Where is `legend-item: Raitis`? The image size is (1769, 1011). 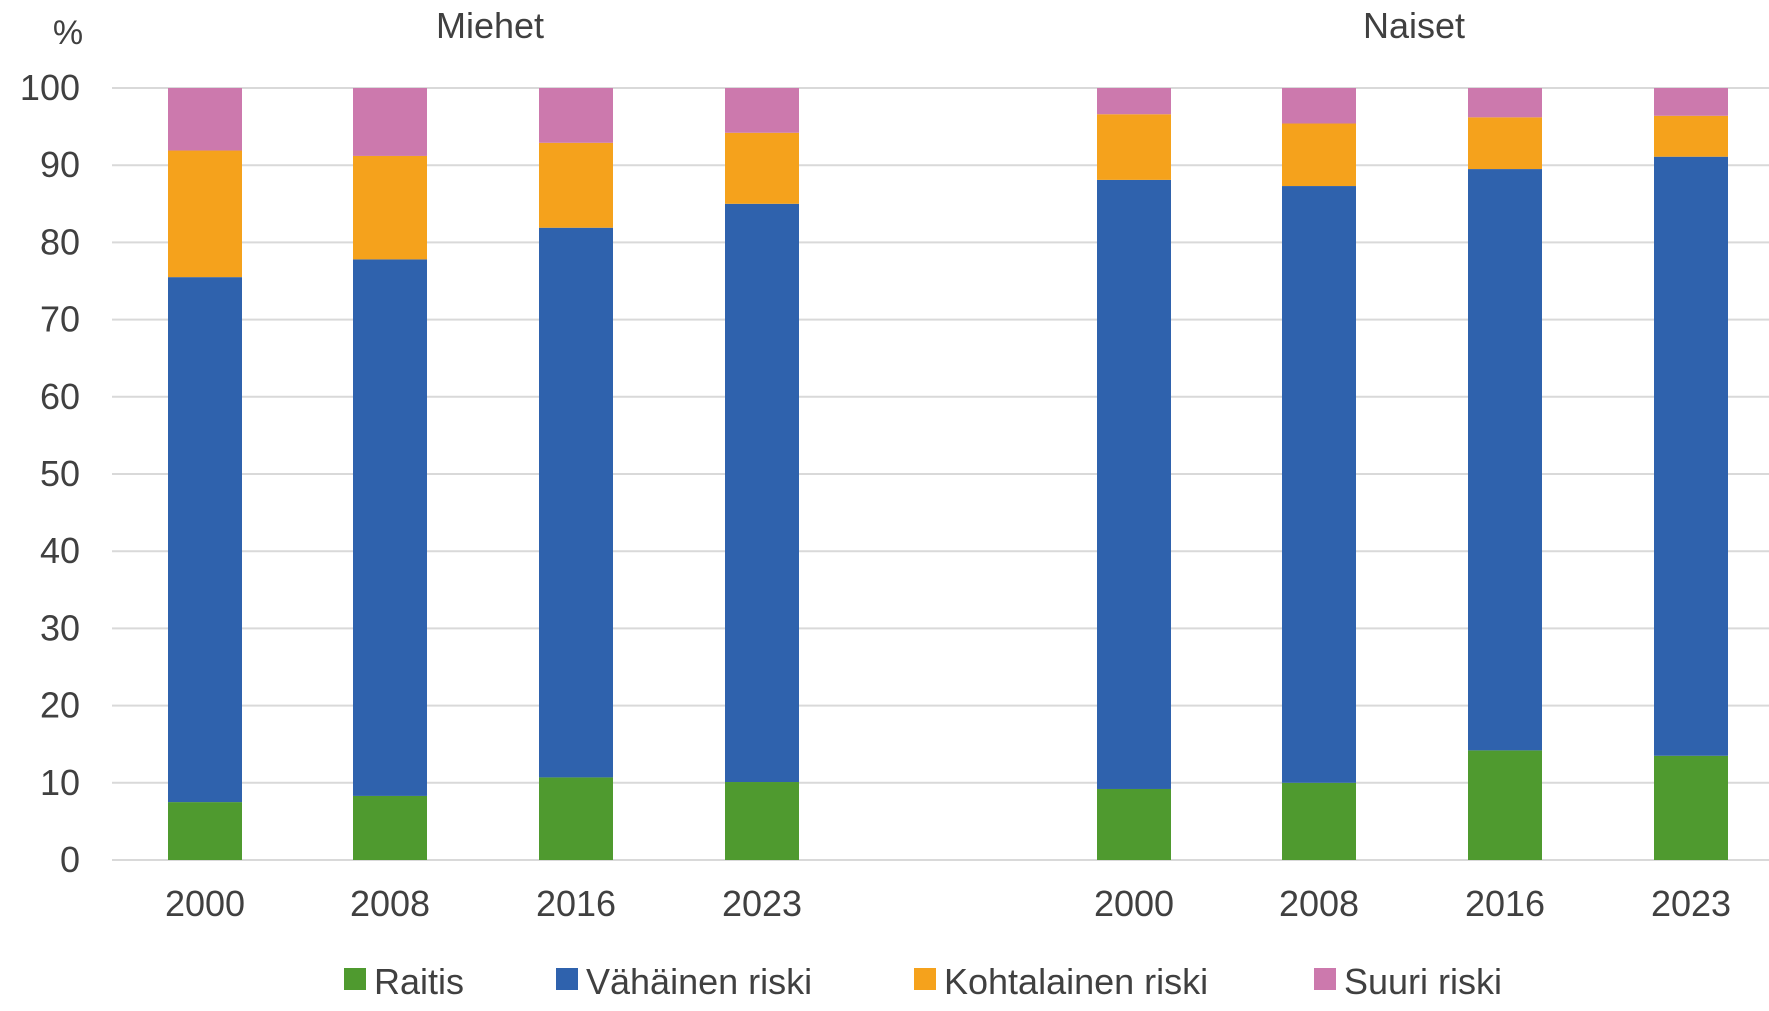 legend-item: Raitis is located at coordinates (404, 981).